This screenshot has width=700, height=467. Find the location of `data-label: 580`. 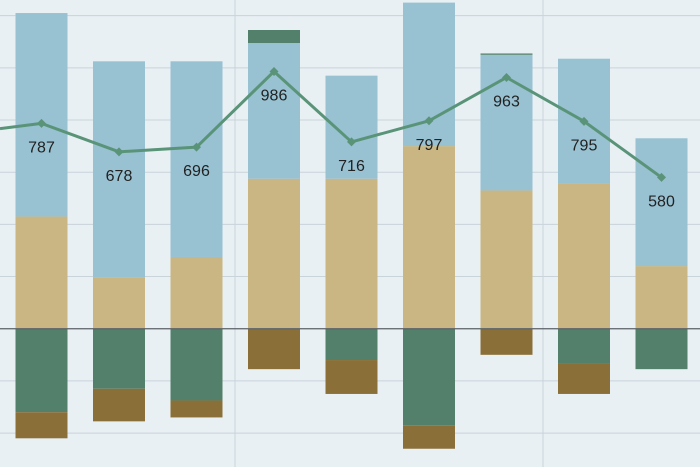

data-label: 580 is located at coordinates (661, 201).